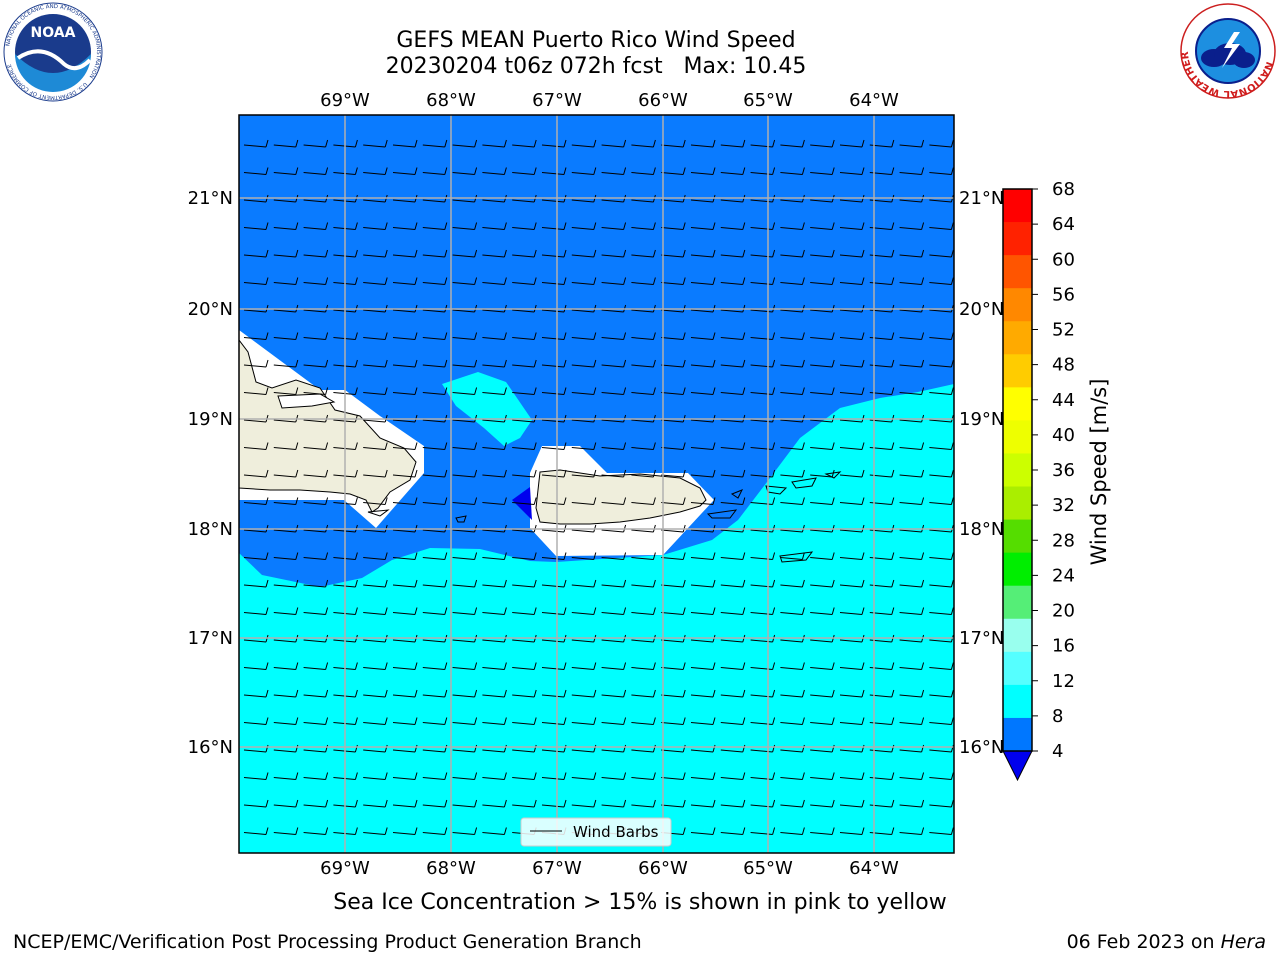 Image resolution: width=1280 pixels, height=960 pixels. What do you see at coordinates (768, 868) in the screenshot?
I see `lon-label-bottom: 65°W` at bounding box center [768, 868].